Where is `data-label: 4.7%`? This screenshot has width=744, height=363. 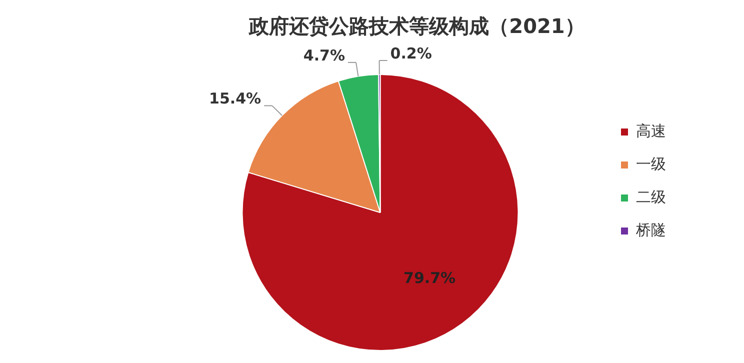 data-label: 4.7% is located at coordinates (324, 55).